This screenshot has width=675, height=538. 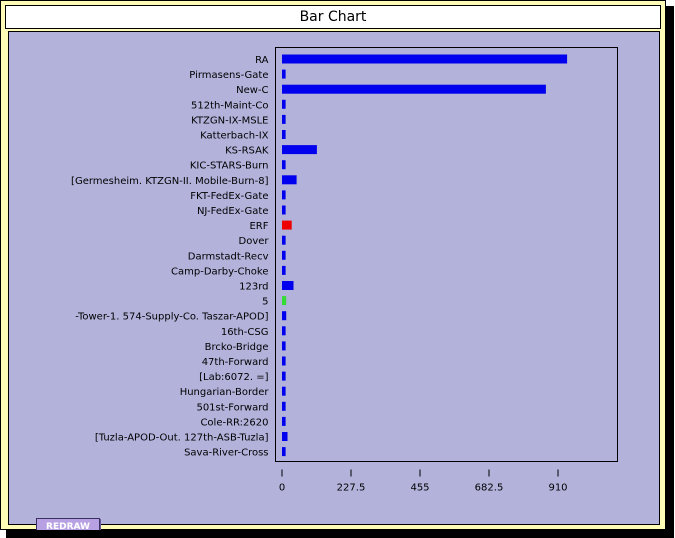 I want to click on window-shadow-right, so click(x=670, y=271).